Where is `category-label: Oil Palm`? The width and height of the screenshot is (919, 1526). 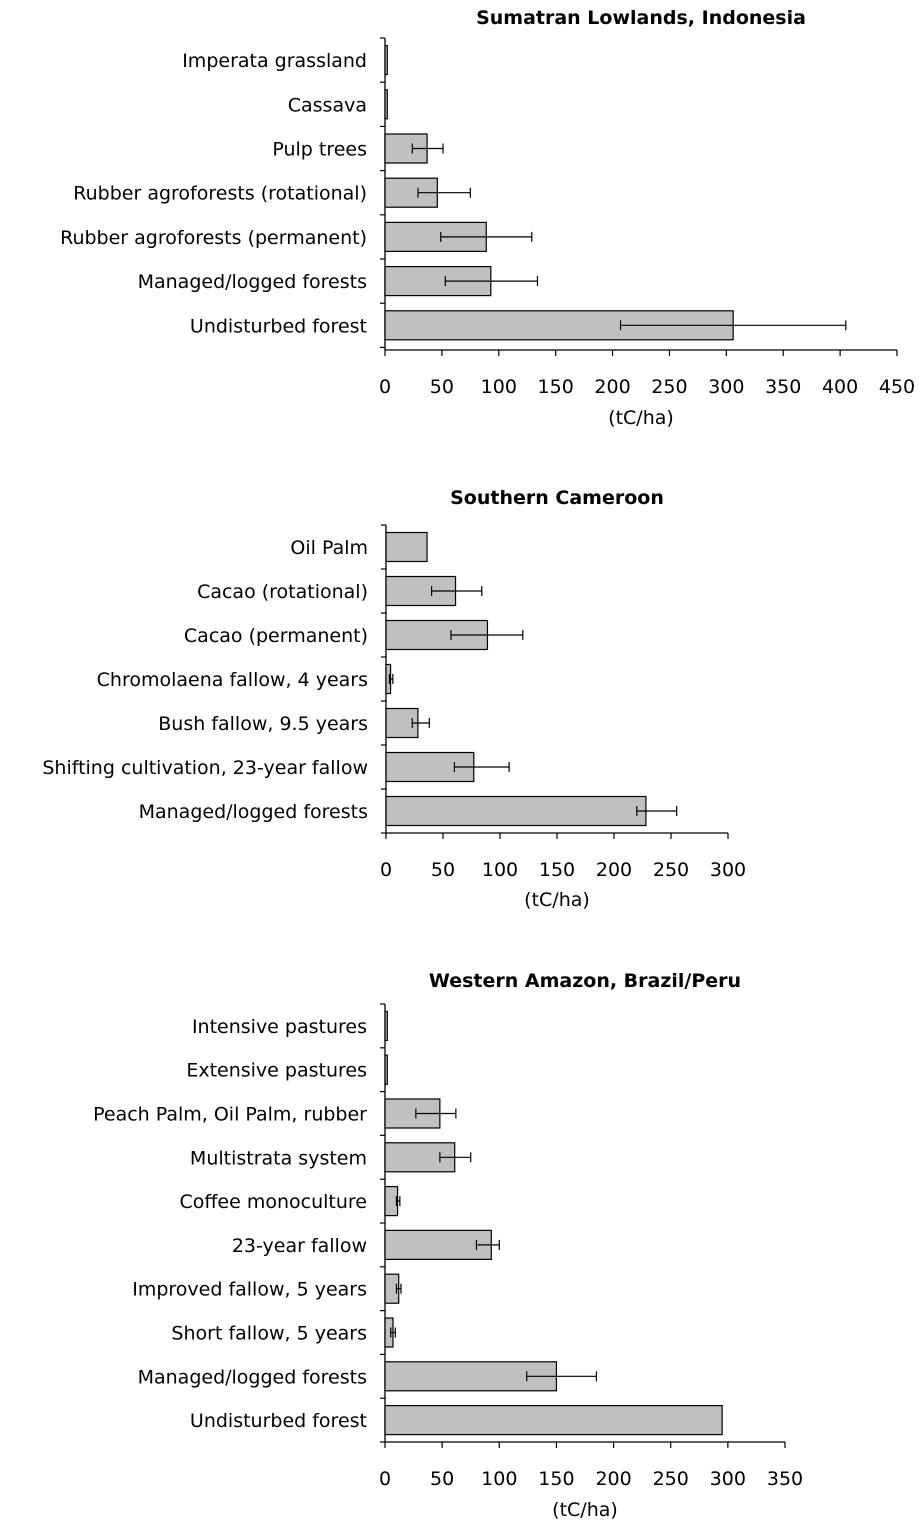 category-label: Oil Palm is located at coordinates (329, 548).